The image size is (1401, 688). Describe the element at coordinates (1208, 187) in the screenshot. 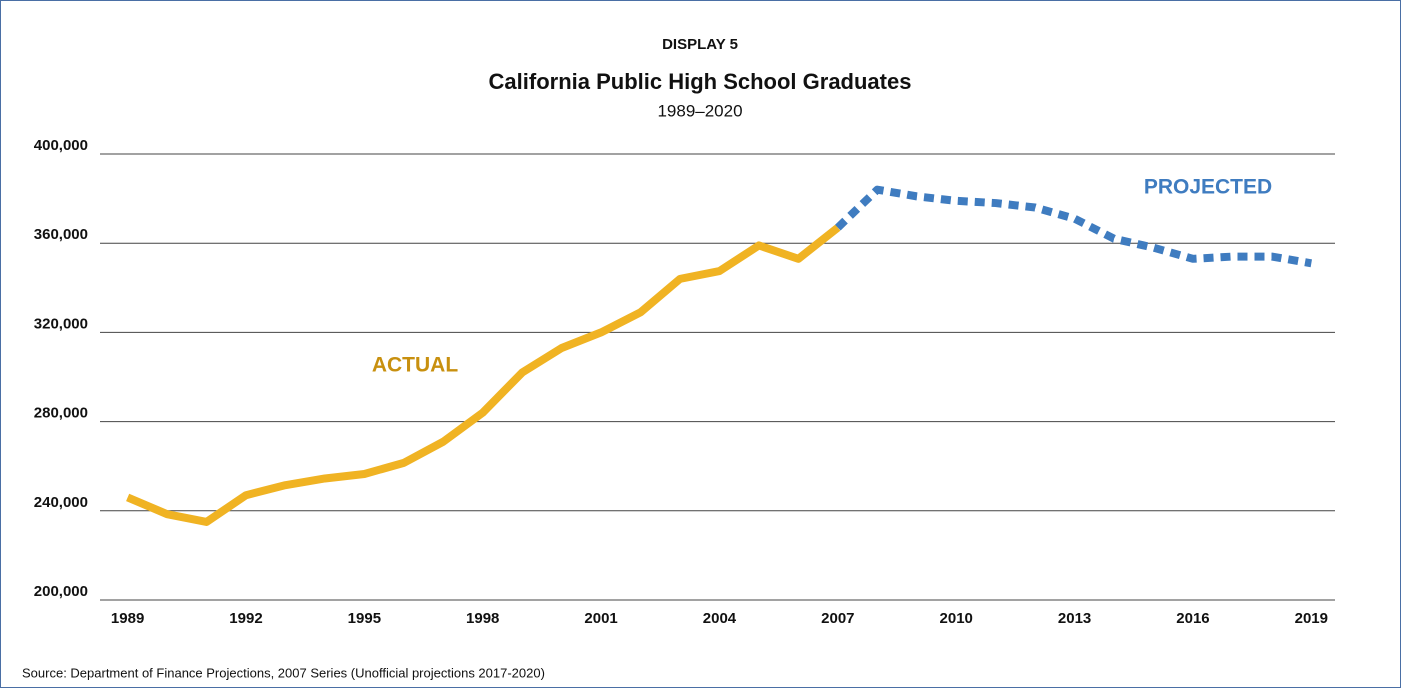

I see `series-label: PROJECTED` at that location.